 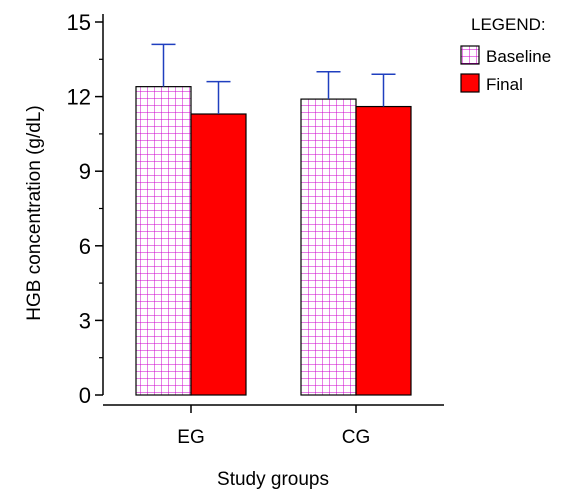 What do you see at coordinates (508, 24) in the screenshot?
I see `legend-title: LEGEND:` at bounding box center [508, 24].